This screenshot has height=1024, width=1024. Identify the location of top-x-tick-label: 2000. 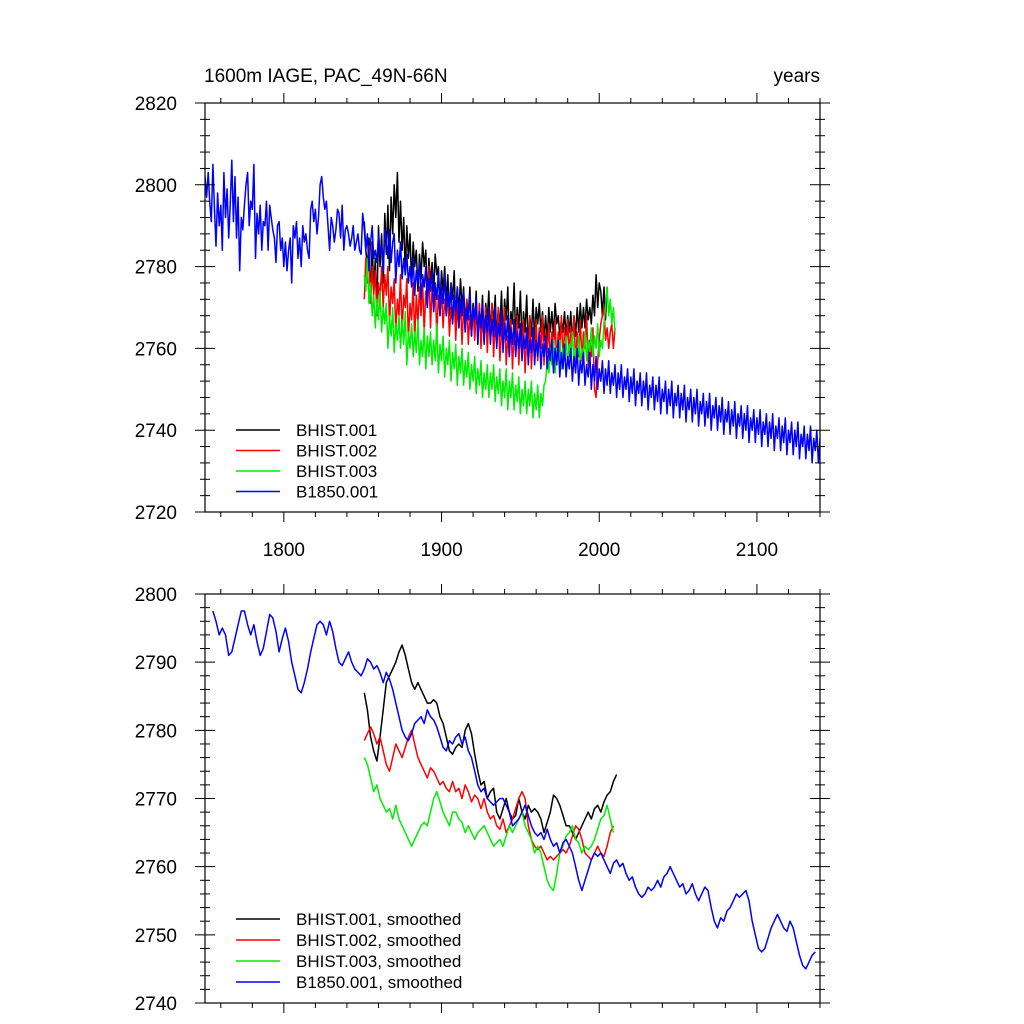
(599, 550).